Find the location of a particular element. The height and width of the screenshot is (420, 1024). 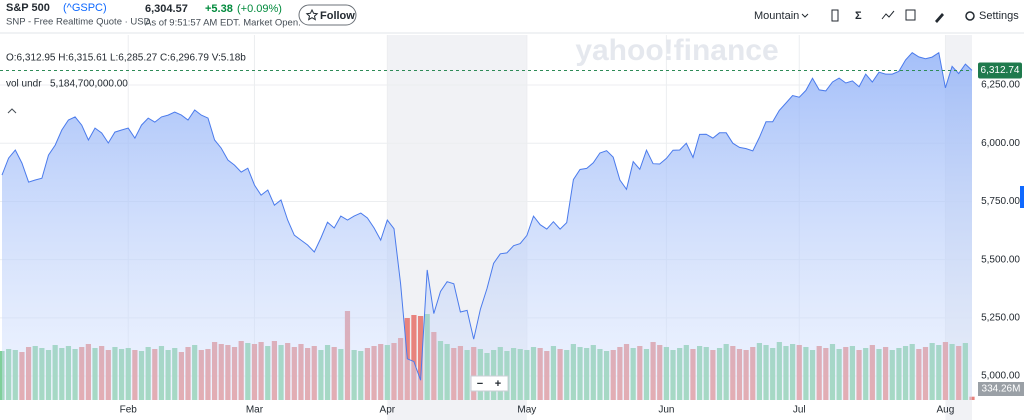

volume-last-label: 334.26M is located at coordinates (1001, 389).